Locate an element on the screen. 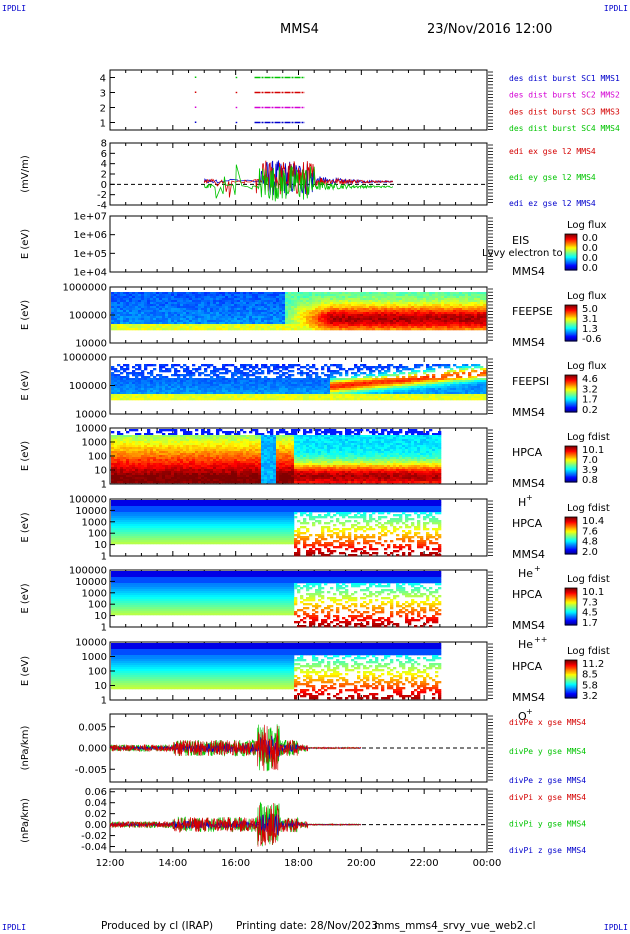 This screenshot has height=934, width=630. feepse-colorbar-cell is located at coordinates (571, 306).